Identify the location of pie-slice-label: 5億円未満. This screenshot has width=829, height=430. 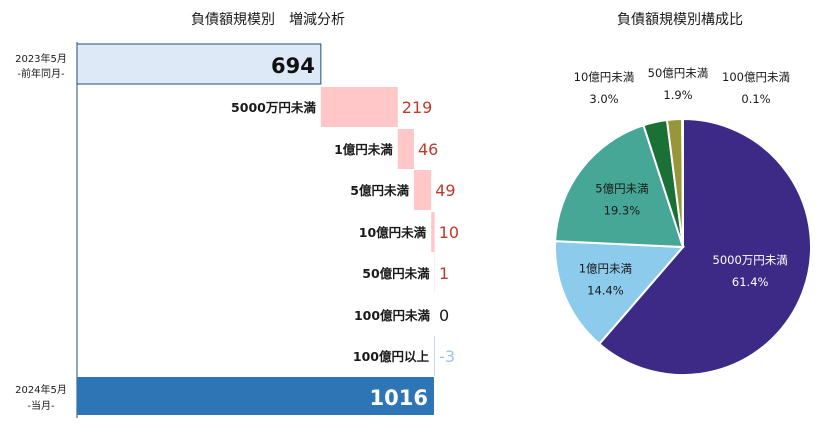
(621, 188).